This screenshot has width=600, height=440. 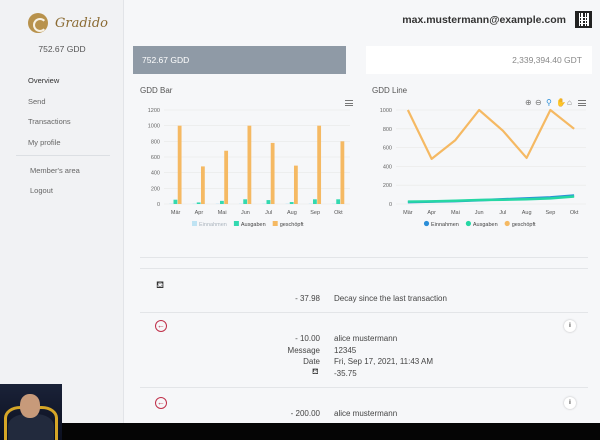 I want to click on nav-item-my-profile: My profile, so click(x=44, y=142).